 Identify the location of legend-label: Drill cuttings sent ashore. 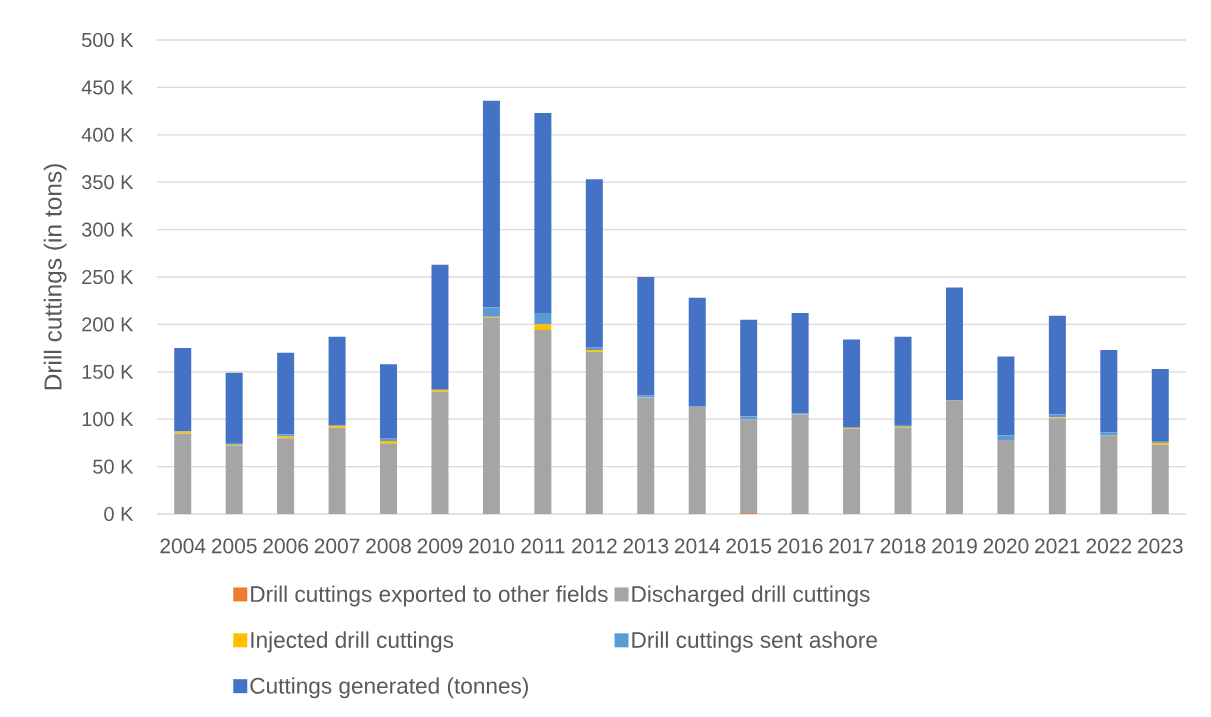
(754, 642).